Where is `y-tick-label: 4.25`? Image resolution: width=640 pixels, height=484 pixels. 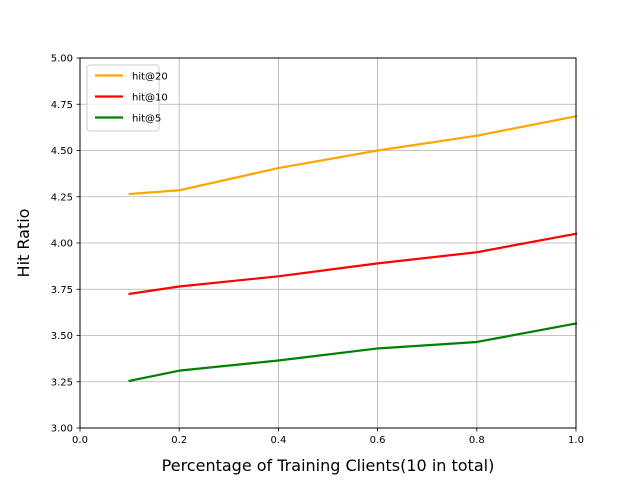 y-tick-label: 4.25 is located at coordinates (62, 197).